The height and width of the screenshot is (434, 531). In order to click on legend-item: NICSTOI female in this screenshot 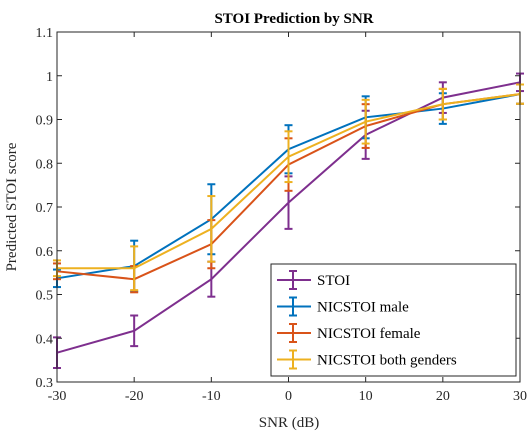, I will do `click(349, 333)`.